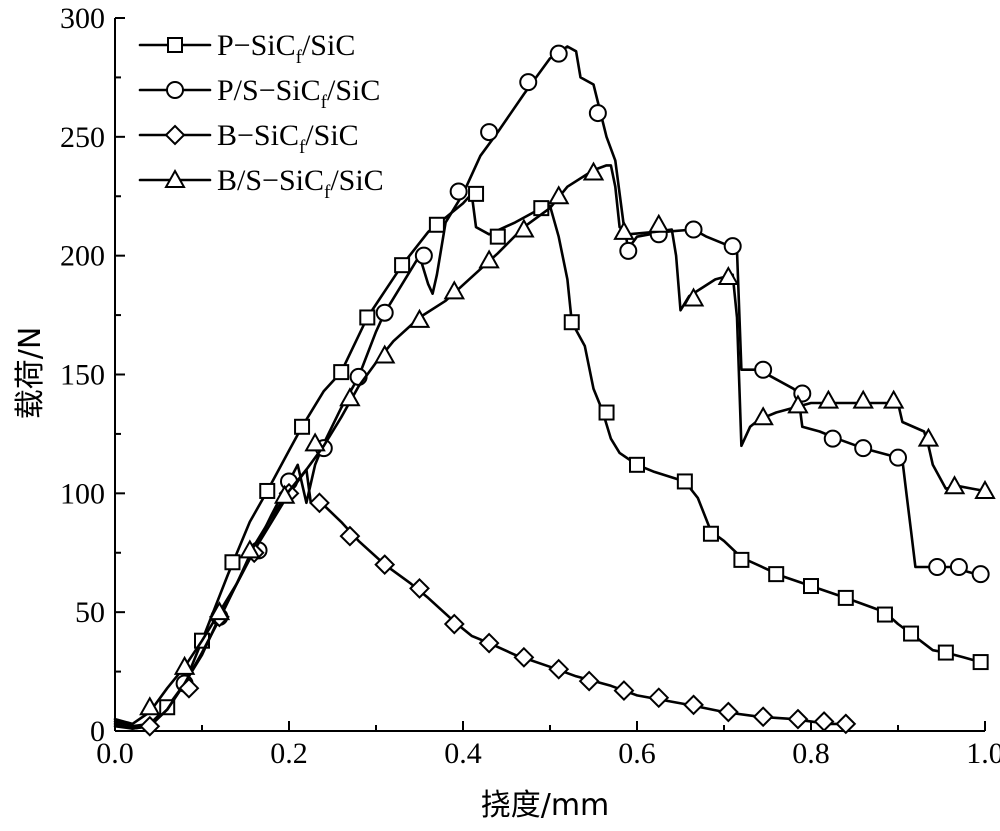 The image size is (1000, 831). Describe the element at coordinates (259, 93) in the screenshot. I see `legend-entry-2: P/S−SiCf/SiC` at that location.